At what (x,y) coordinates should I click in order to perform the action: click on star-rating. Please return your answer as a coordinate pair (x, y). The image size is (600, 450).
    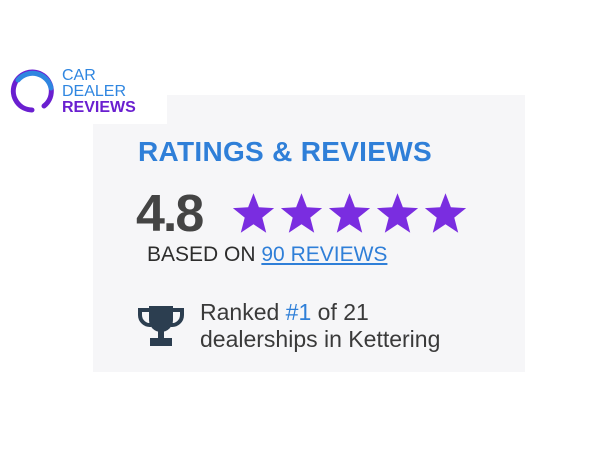
    Looking at the image, I should click on (349, 213).